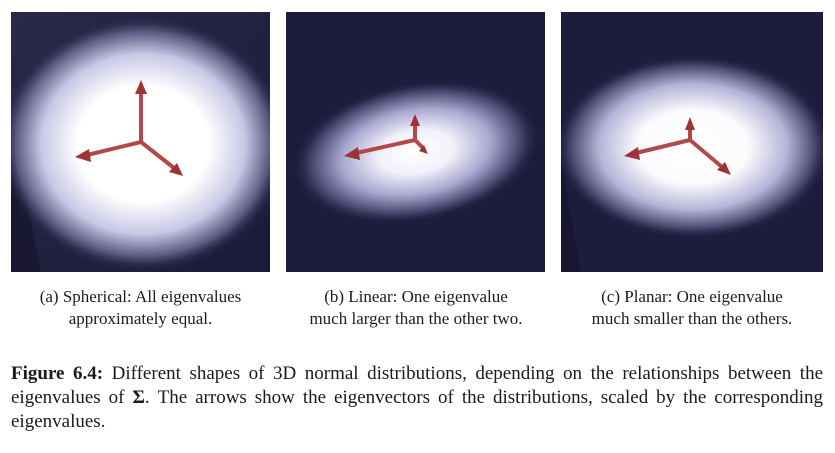 The height and width of the screenshot is (453, 835). I want to click on subcaption-line1: (a) Spherical: All eigenvalues, so click(140, 297).